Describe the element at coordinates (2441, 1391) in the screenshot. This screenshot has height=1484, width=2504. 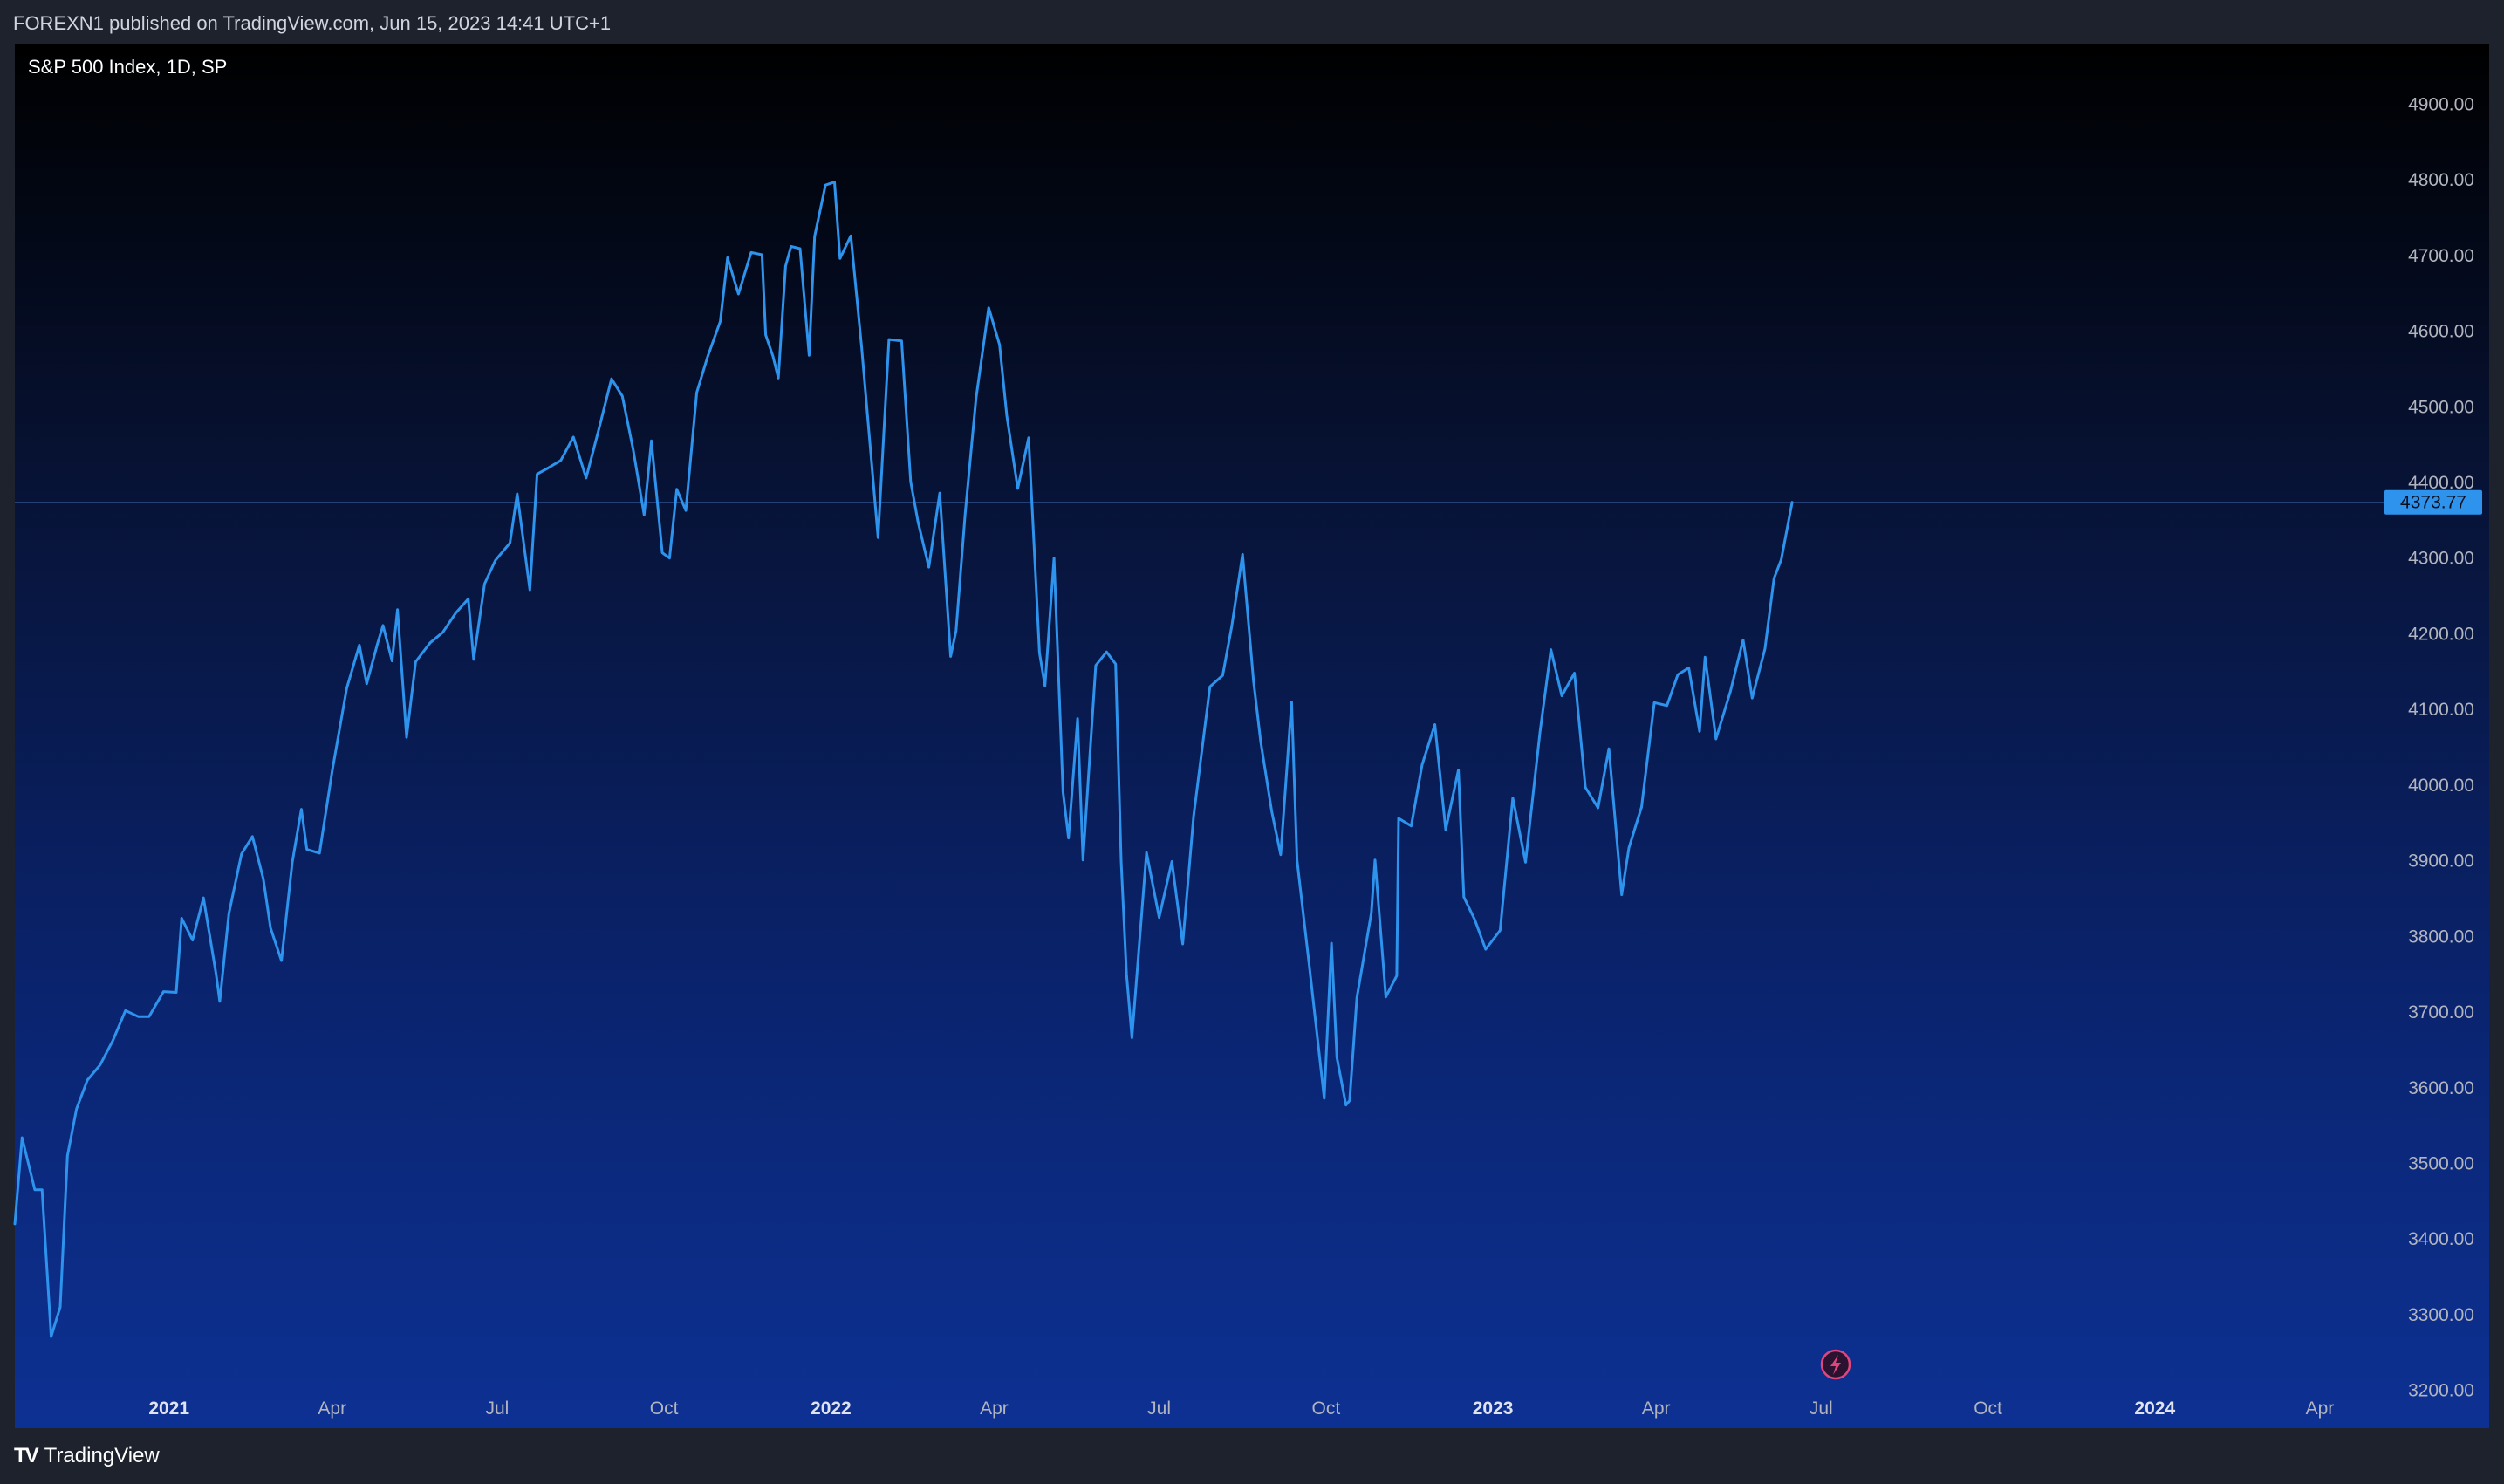
I see `y-tick-label: 3200.00` at that location.